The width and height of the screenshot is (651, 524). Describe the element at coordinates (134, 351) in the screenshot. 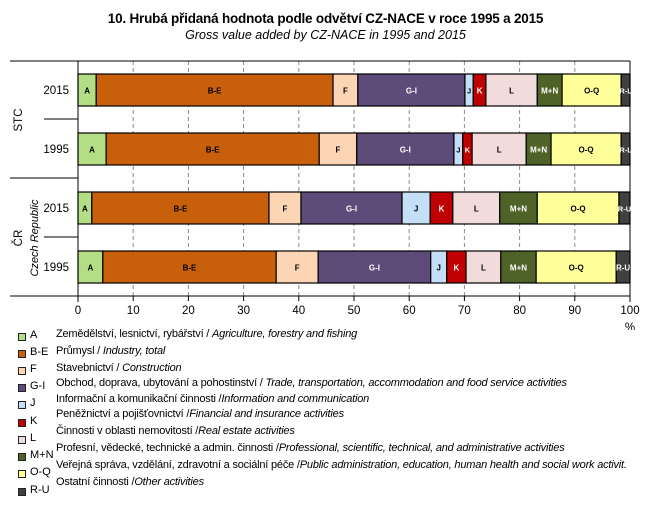

I see `legend-description-en: Industry, total` at that location.